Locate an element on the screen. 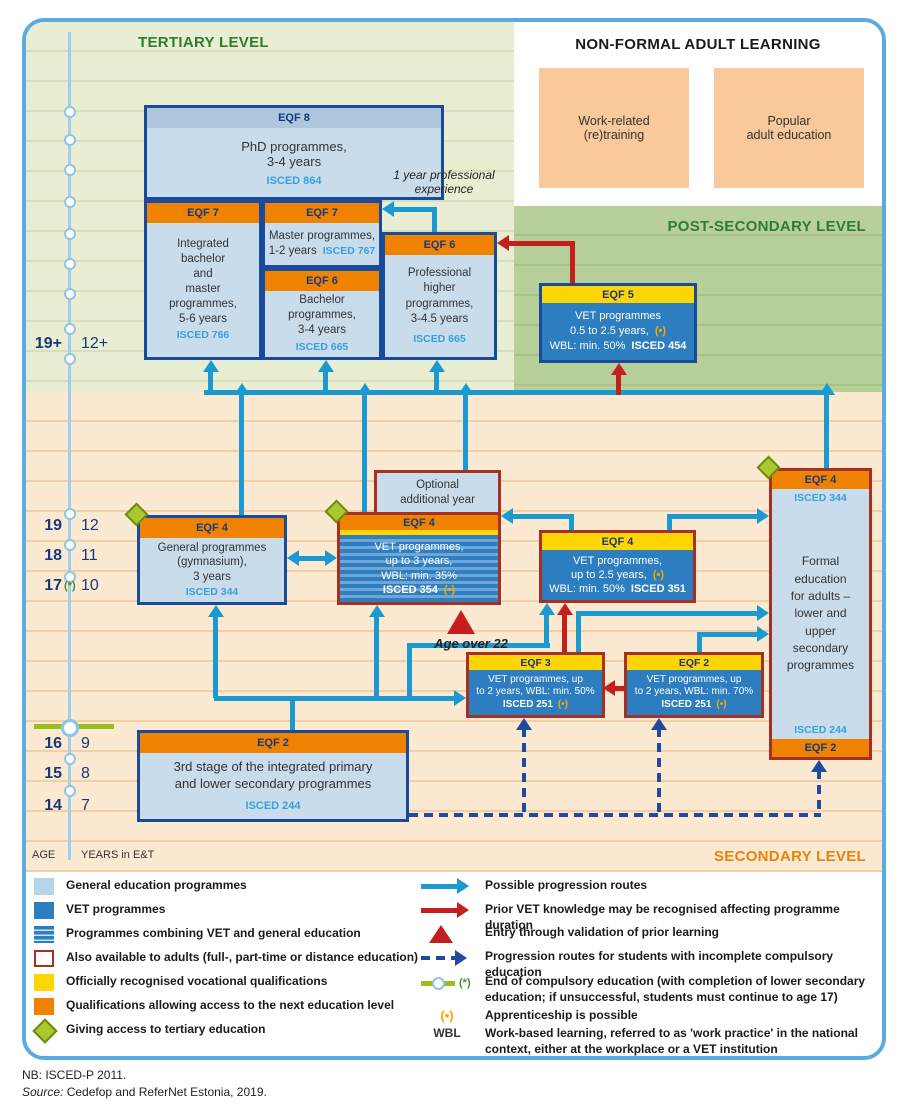 The height and width of the screenshot is (1112, 900). isced-code: ISCED 665 is located at coordinates (439, 338).